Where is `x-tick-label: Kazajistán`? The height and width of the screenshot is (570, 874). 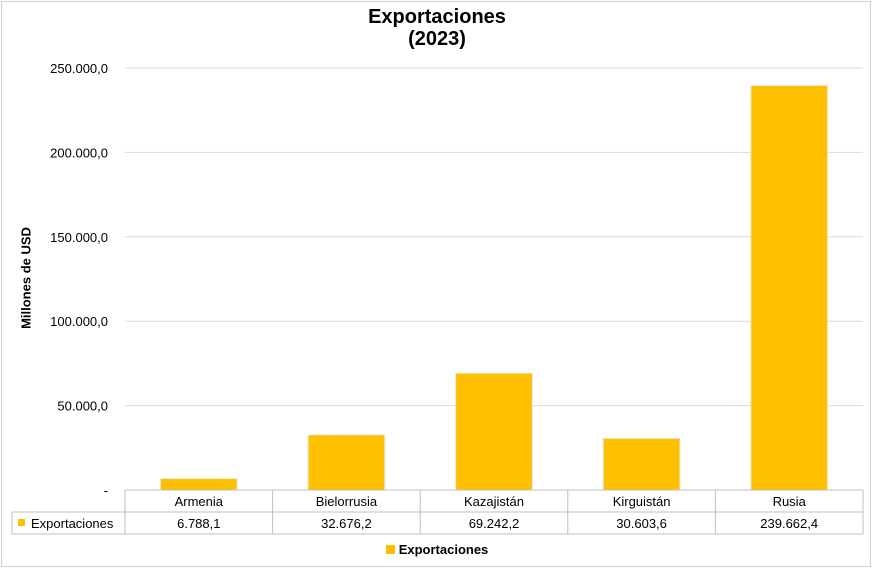 x-tick-label: Kazajistán is located at coordinates (494, 501).